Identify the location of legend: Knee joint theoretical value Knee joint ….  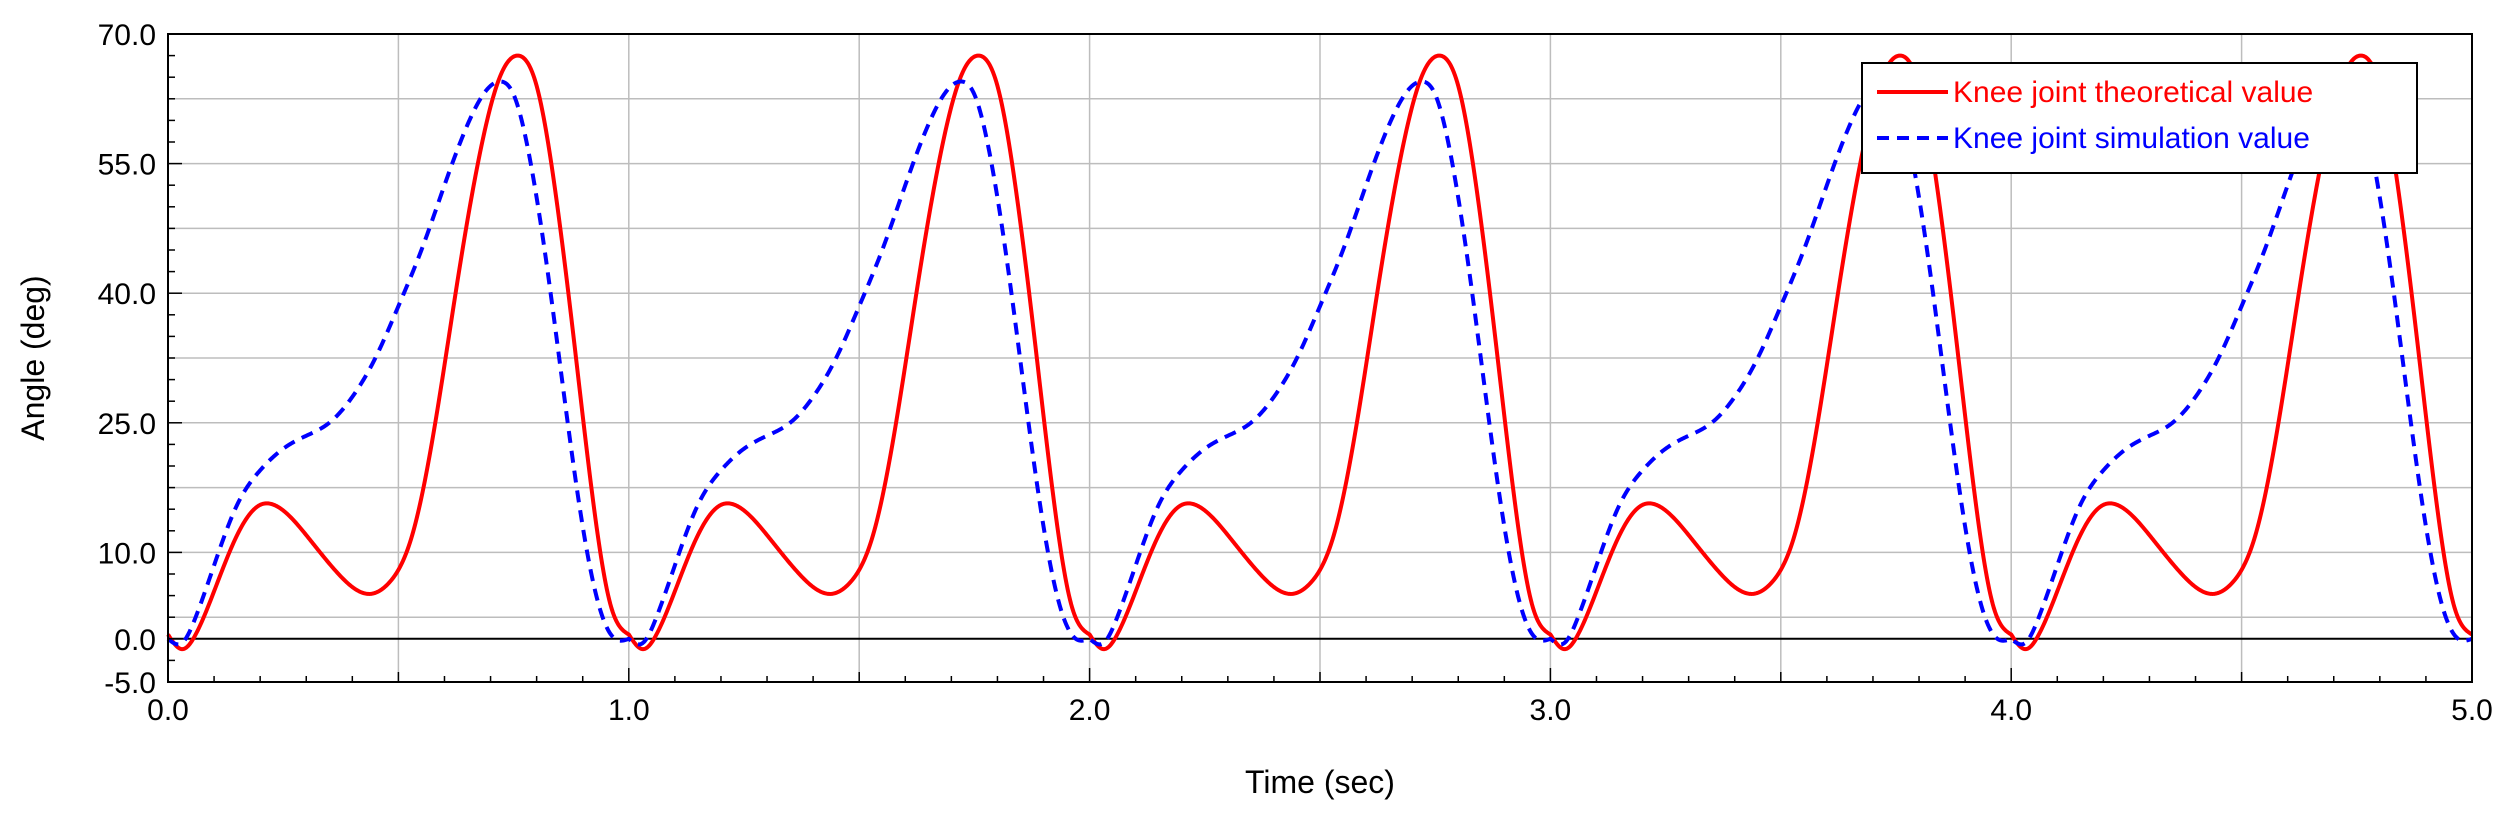
(2139, 118).